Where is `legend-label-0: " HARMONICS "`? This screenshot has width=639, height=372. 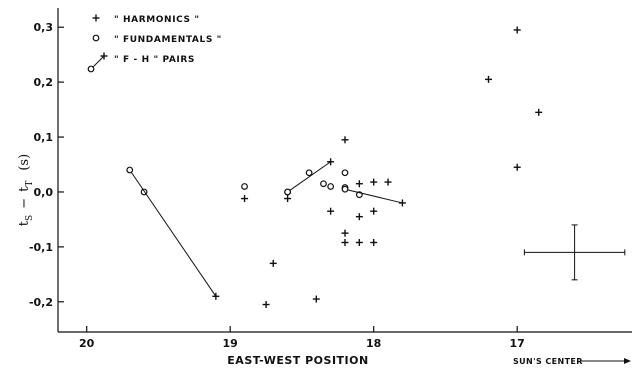 legend-label-0: " HARMONICS " is located at coordinates (157, 20).